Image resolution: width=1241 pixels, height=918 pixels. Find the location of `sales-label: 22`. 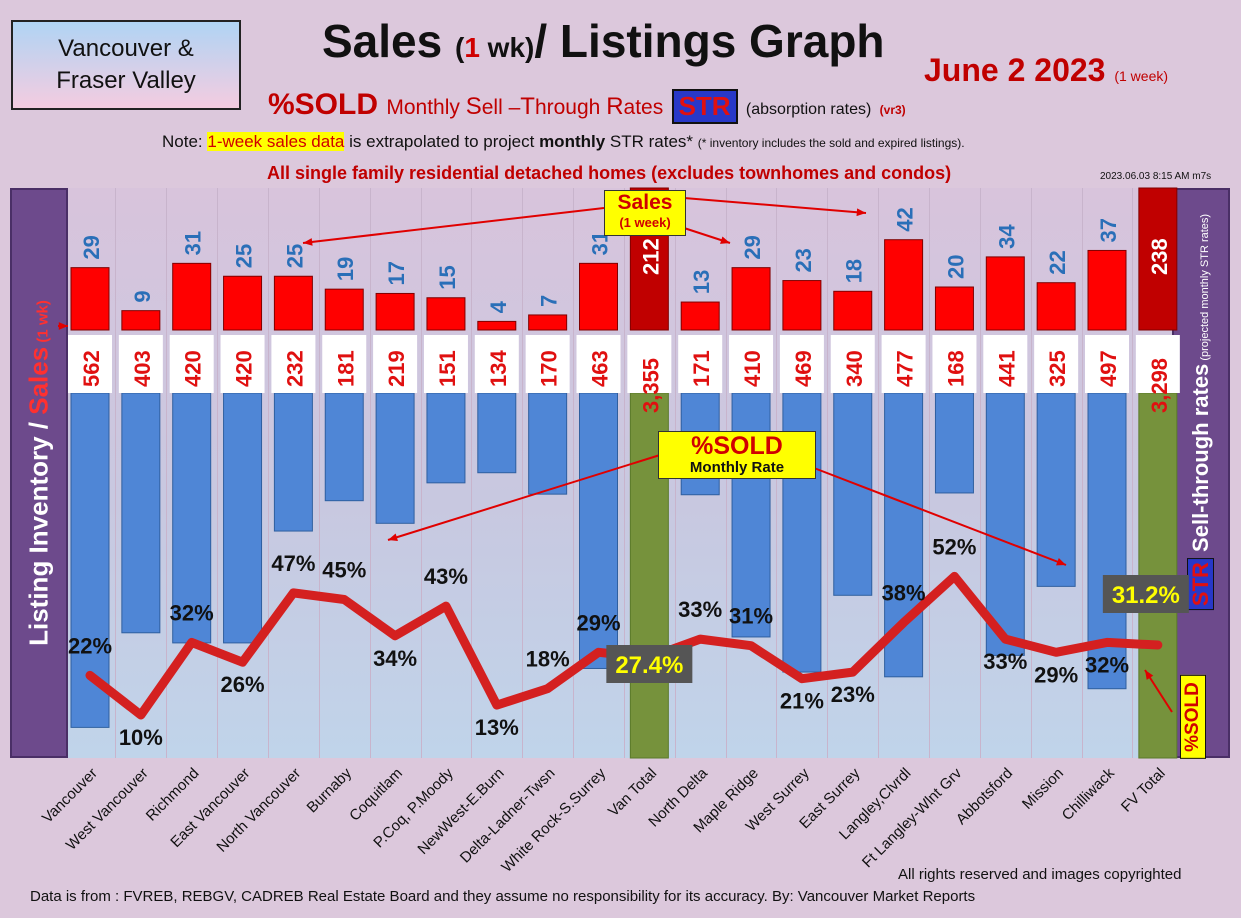

sales-label: 22 is located at coordinates (1057, 262).